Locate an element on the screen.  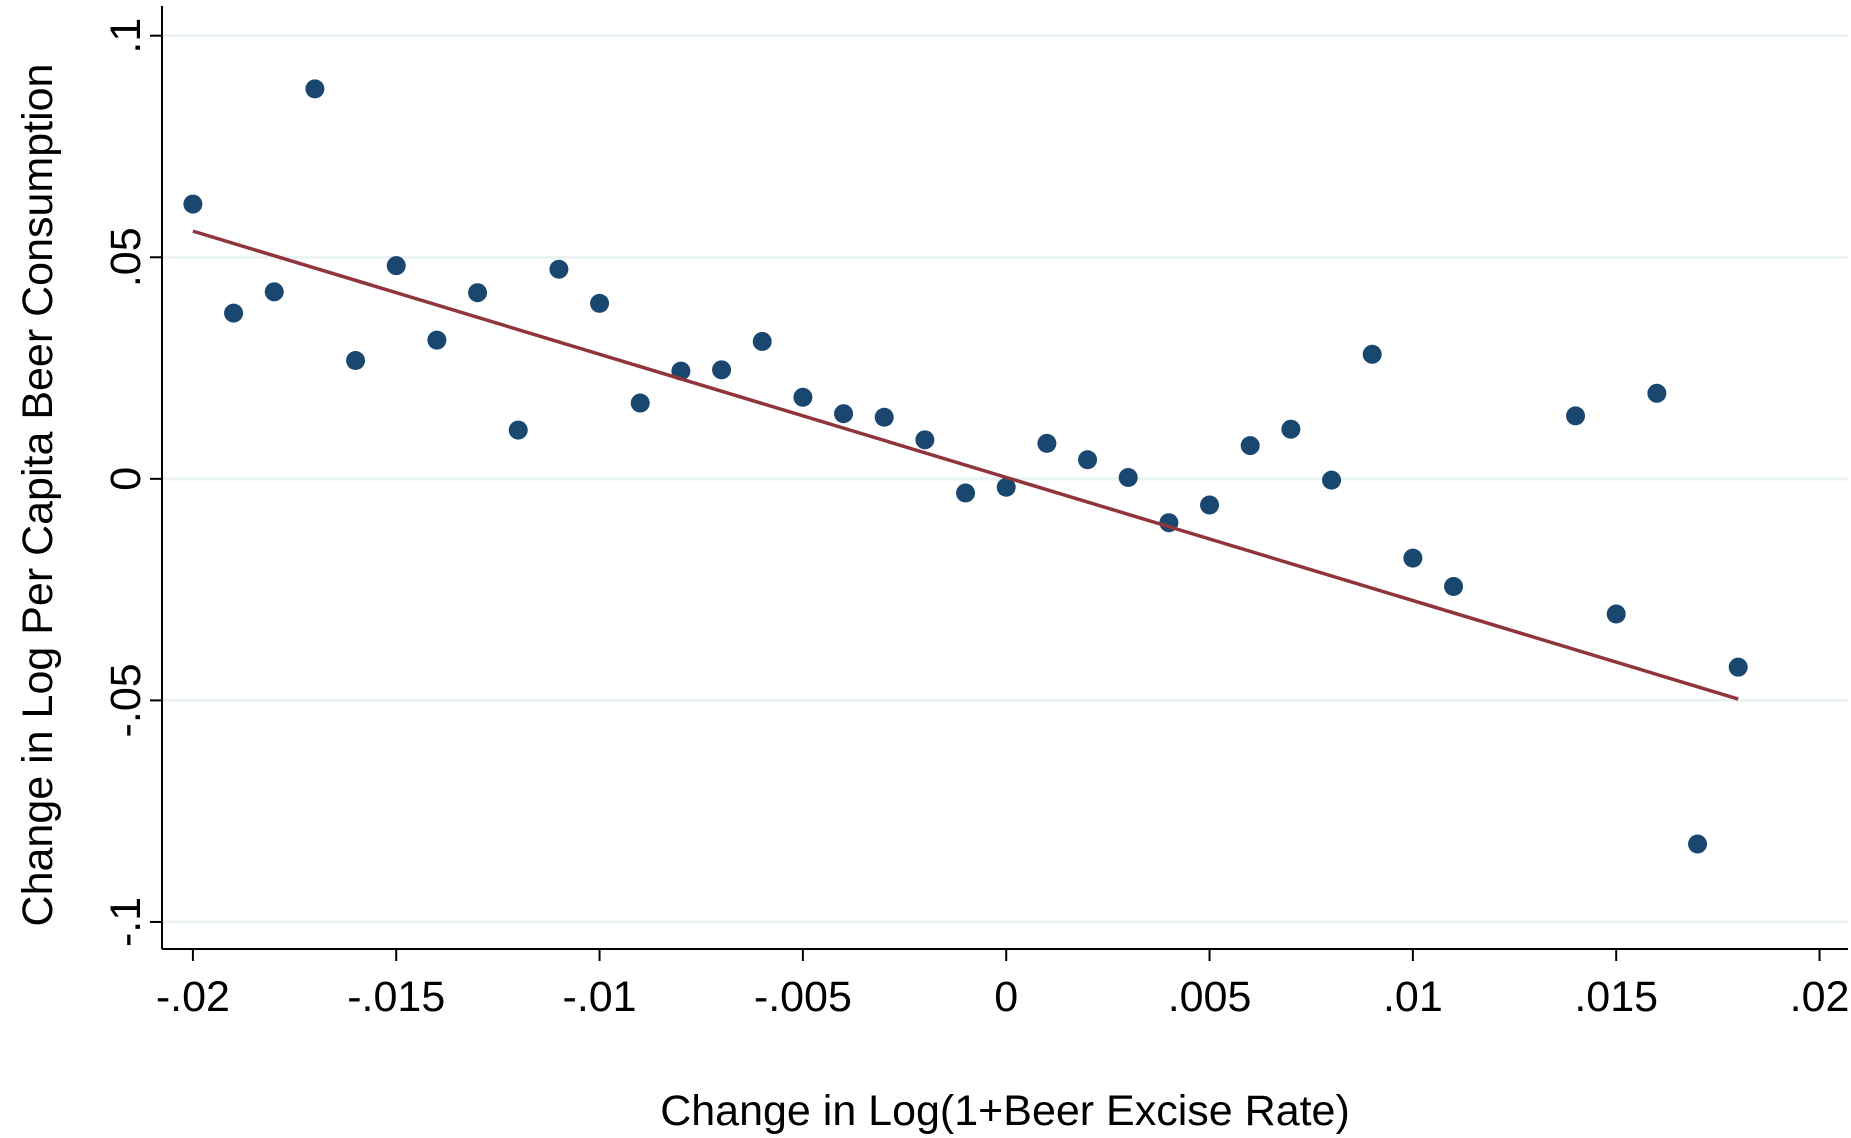
x-tick-label: .01 is located at coordinates (1413, 997).